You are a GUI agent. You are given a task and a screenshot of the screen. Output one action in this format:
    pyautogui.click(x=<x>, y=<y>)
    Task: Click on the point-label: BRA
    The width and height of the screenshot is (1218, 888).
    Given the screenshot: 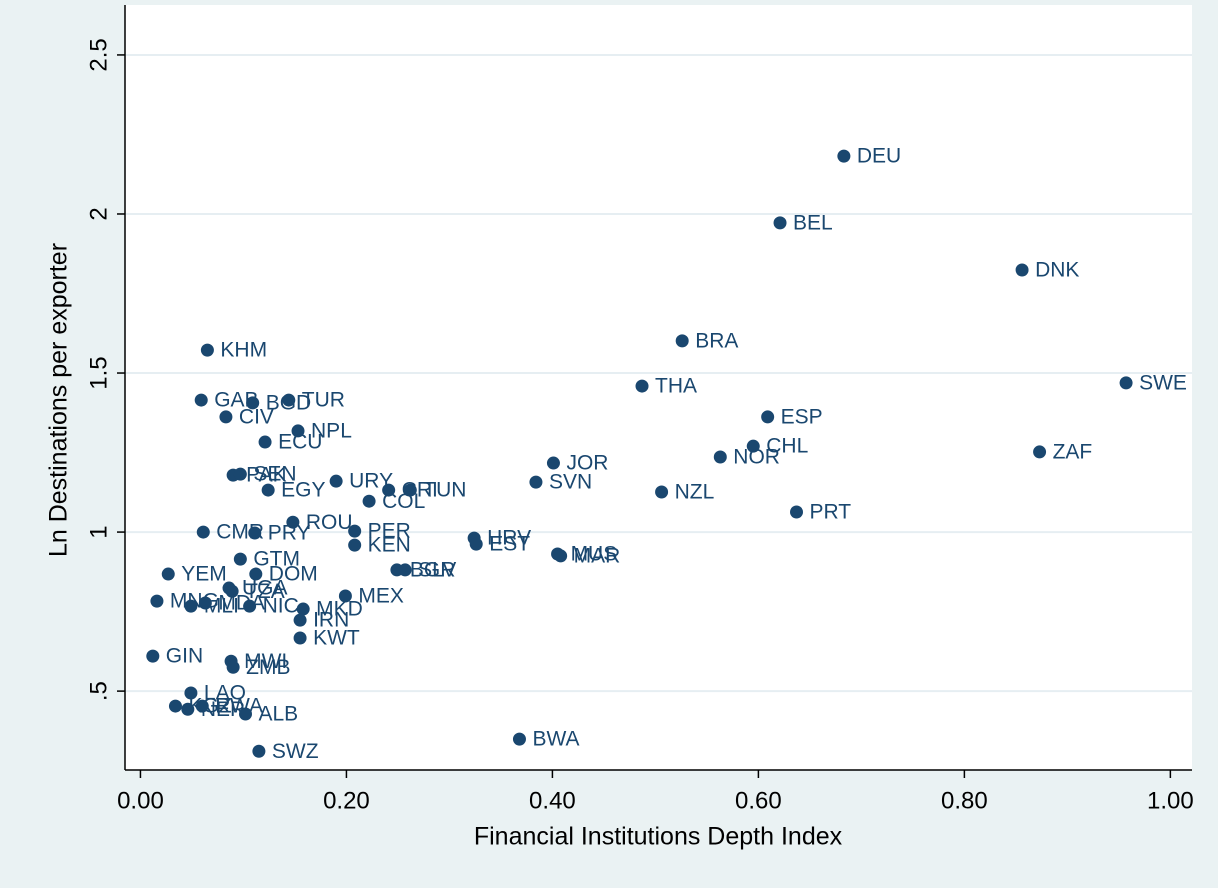 What is the action you would take?
    pyautogui.click(x=716, y=340)
    